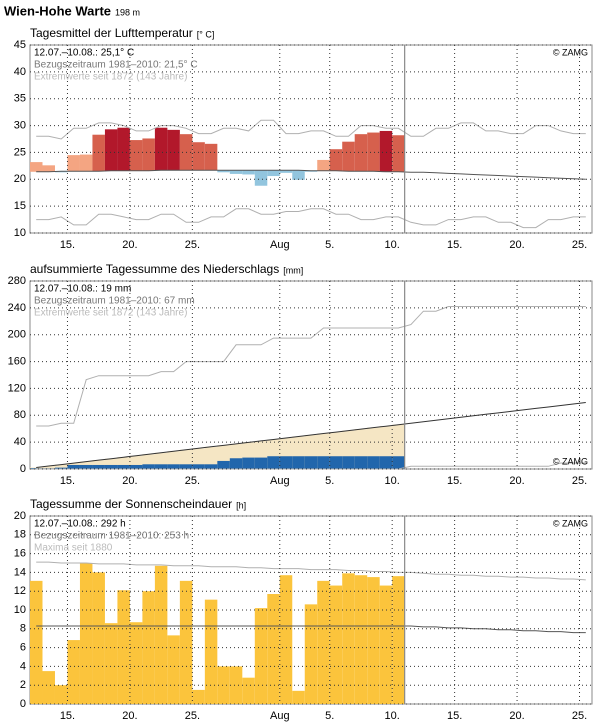 This screenshot has height=726, width=596. Describe the element at coordinates (20, 554) in the screenshot. I see `y-tick-label: 16` at that location.